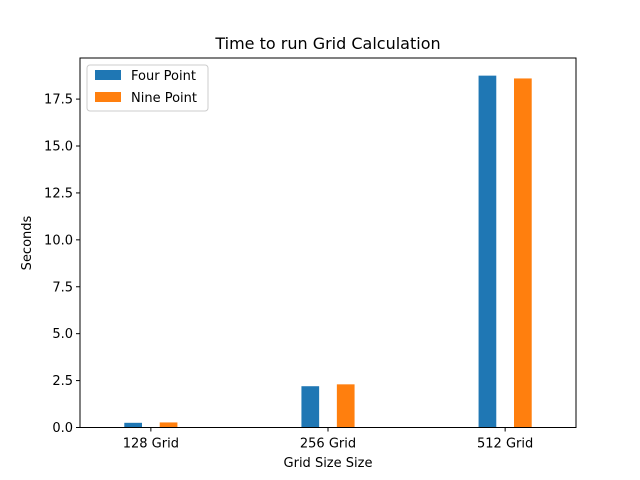 This screenshot has width=640, height=480. What do you see at coordinates (328, 444) in the screenshot?
I see `x-tick-label: 256 Grid` at bounding box center [328, 444].